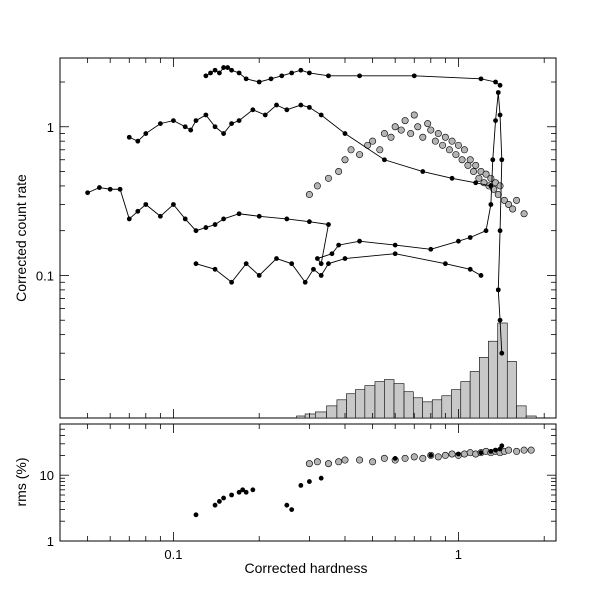 The width and height of the screenshot is (611, 599). Describe the element at coordinates (173, 554) in the screenshot. I see `x-tick-label: 0.1` at that location.